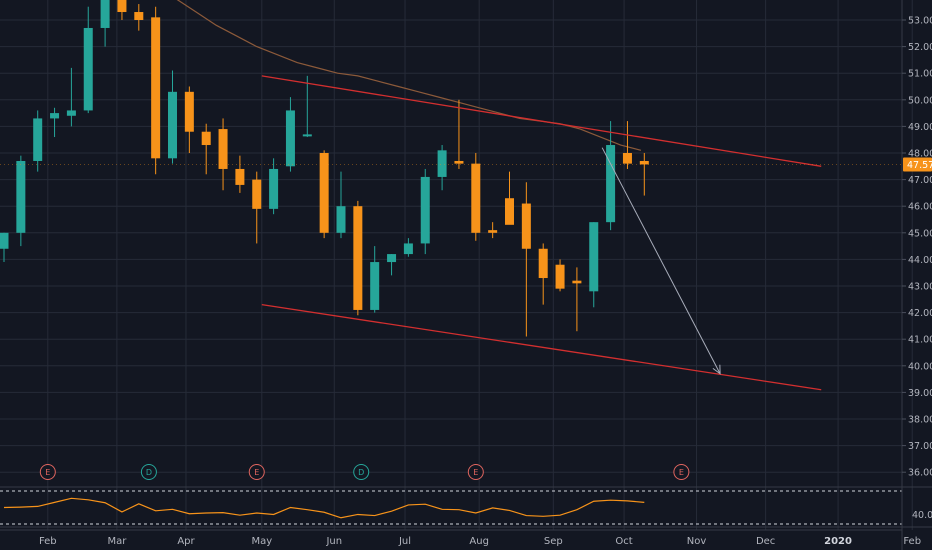  I want to click on indicator-pane: 40.00, so click(466, 507).